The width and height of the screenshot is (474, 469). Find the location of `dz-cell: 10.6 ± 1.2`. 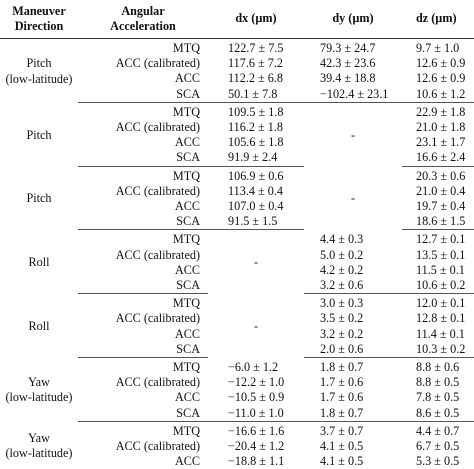

dz-cell: 10.6 ± 1.2 is located at coordinates (438, 95).